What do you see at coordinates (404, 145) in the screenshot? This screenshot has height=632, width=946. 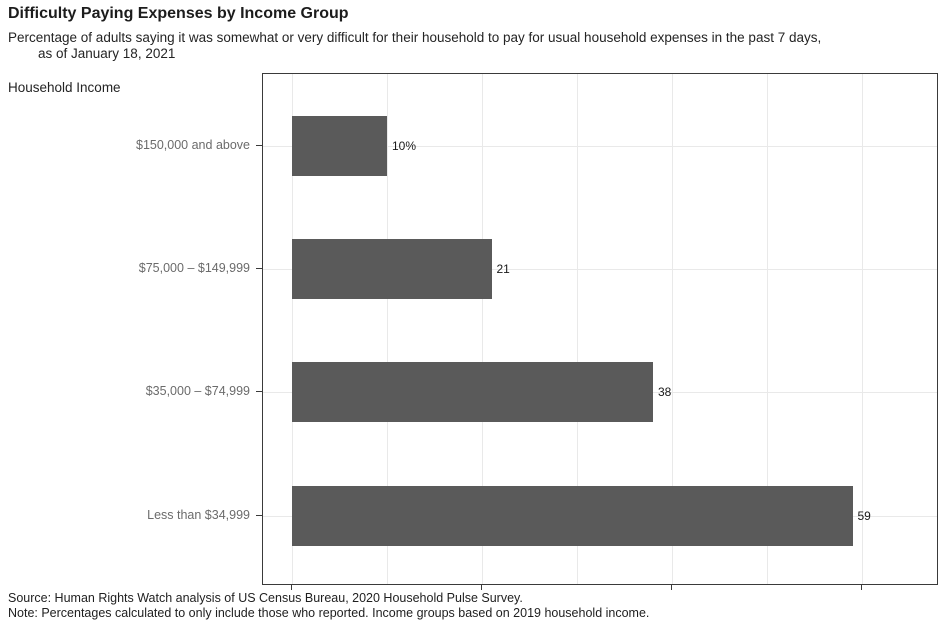 I see `bar-value-label: 10%` at bounding box center [404, 145].